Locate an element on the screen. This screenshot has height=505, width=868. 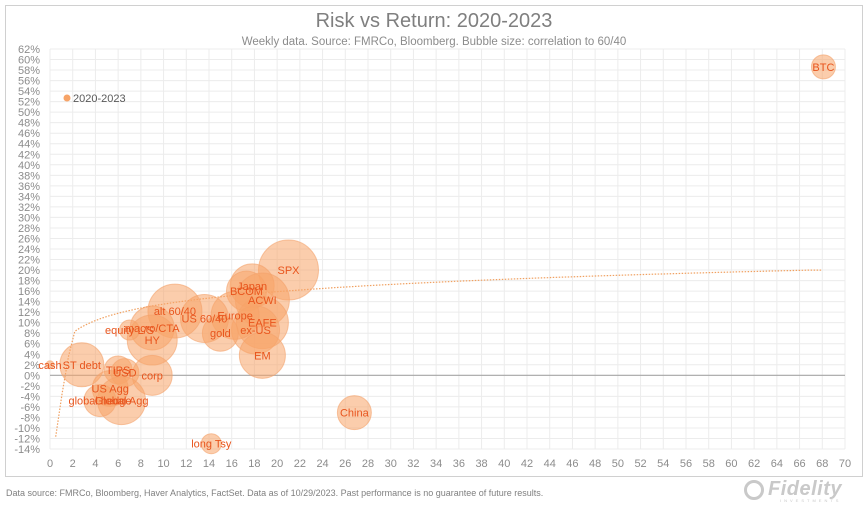
bubble-st-debt is located at coordinates (82, 365).